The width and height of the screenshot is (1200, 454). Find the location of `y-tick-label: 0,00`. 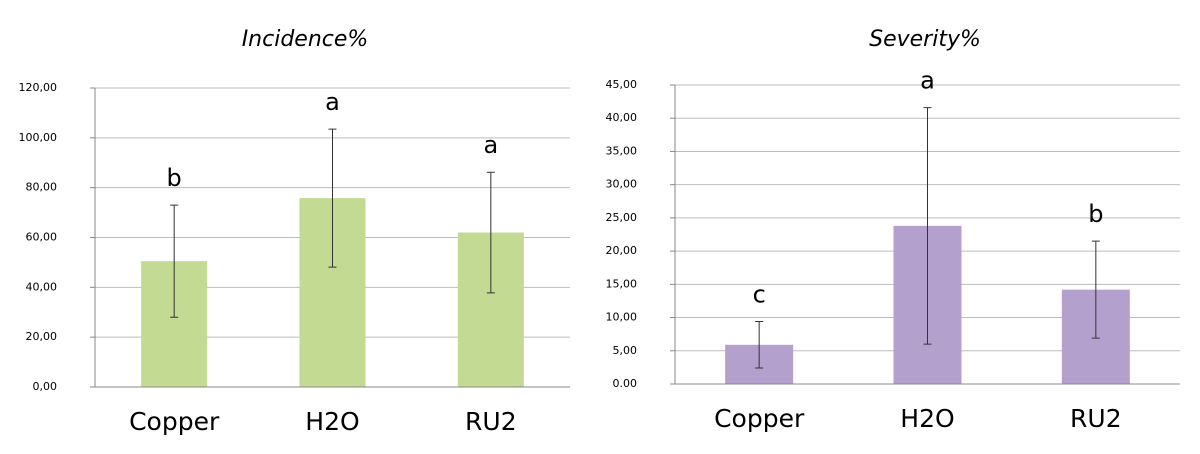

y-tick-label: 0,00 is located at coordinates (45, 386).